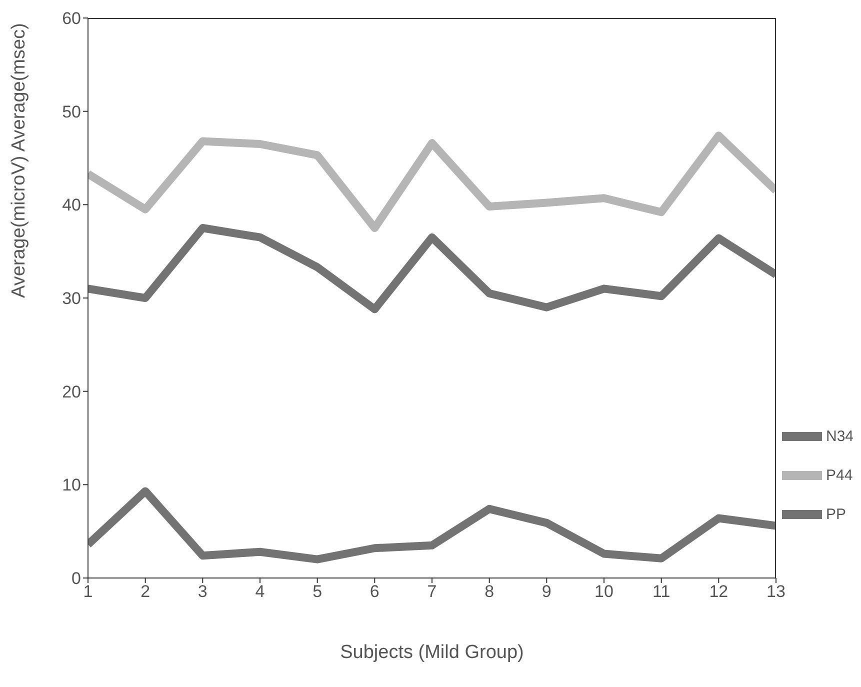 This screenshot has height=687, width=861. Describe the element at coordinates (71, 112) in the screenshot. I see `y-tick-label: 50` at that location.